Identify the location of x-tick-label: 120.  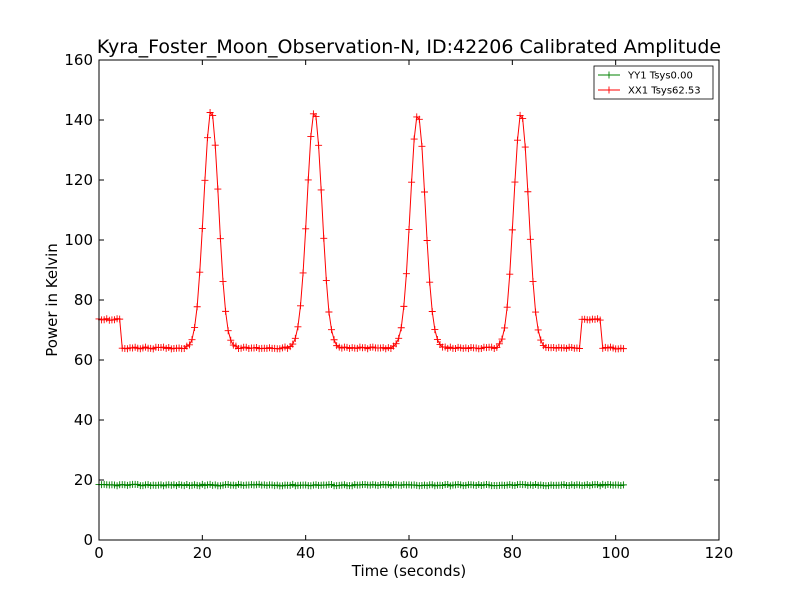
(719, 553).